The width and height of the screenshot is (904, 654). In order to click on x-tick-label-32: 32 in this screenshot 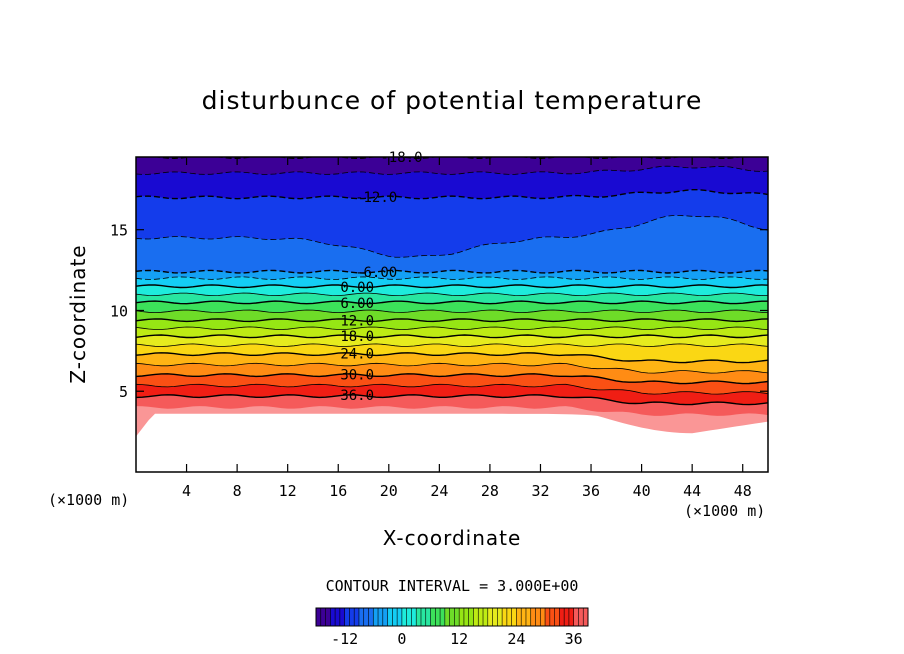, I will do `click(540, 491)`.